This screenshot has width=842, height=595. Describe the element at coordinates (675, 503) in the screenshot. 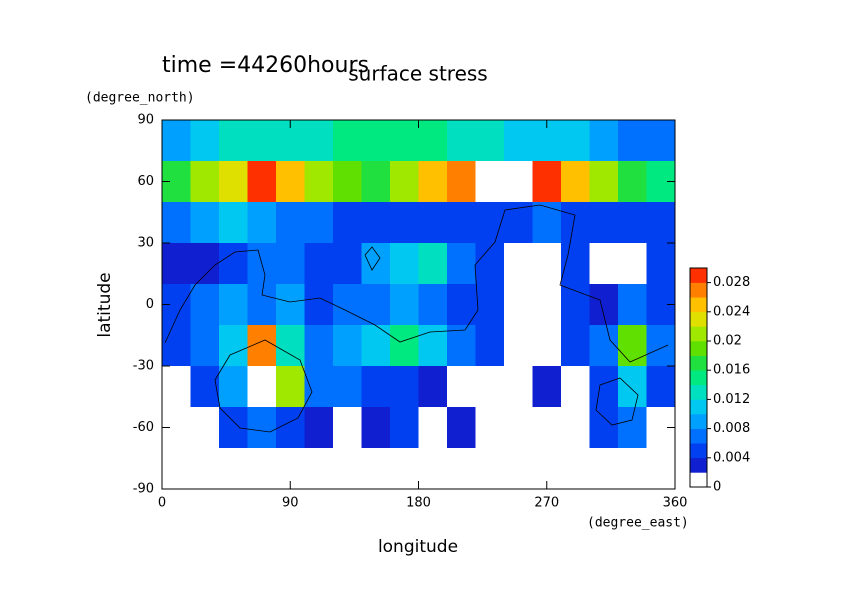

I see `x-tick-label: 360` at that location.